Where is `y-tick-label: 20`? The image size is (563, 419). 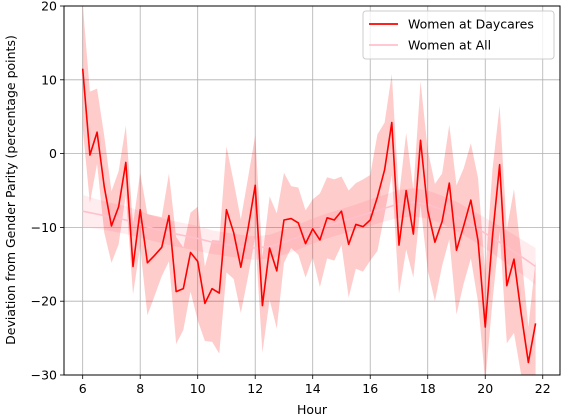 y-tick-label: 20 is located at coordinates (49, 7).